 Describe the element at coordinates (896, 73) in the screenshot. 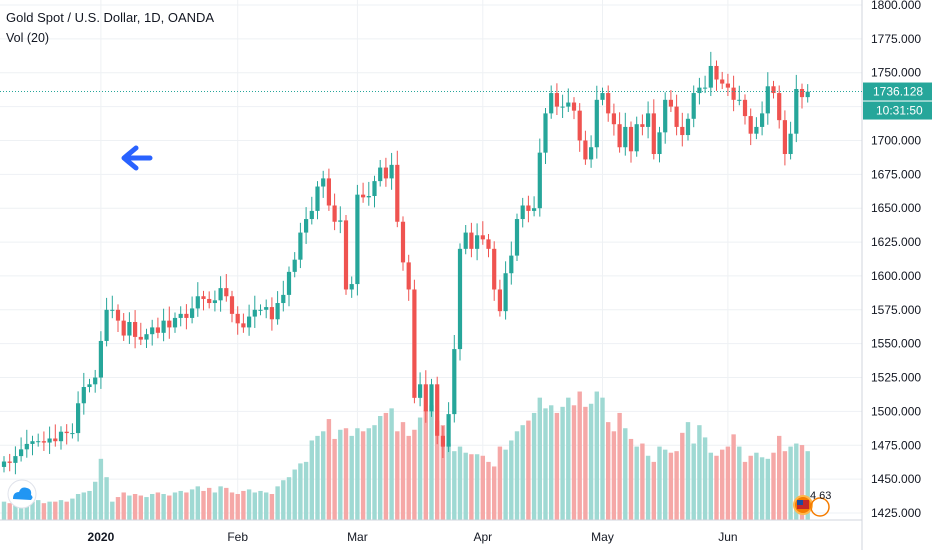

I see `price-tick-label: 1750.000` at that location.